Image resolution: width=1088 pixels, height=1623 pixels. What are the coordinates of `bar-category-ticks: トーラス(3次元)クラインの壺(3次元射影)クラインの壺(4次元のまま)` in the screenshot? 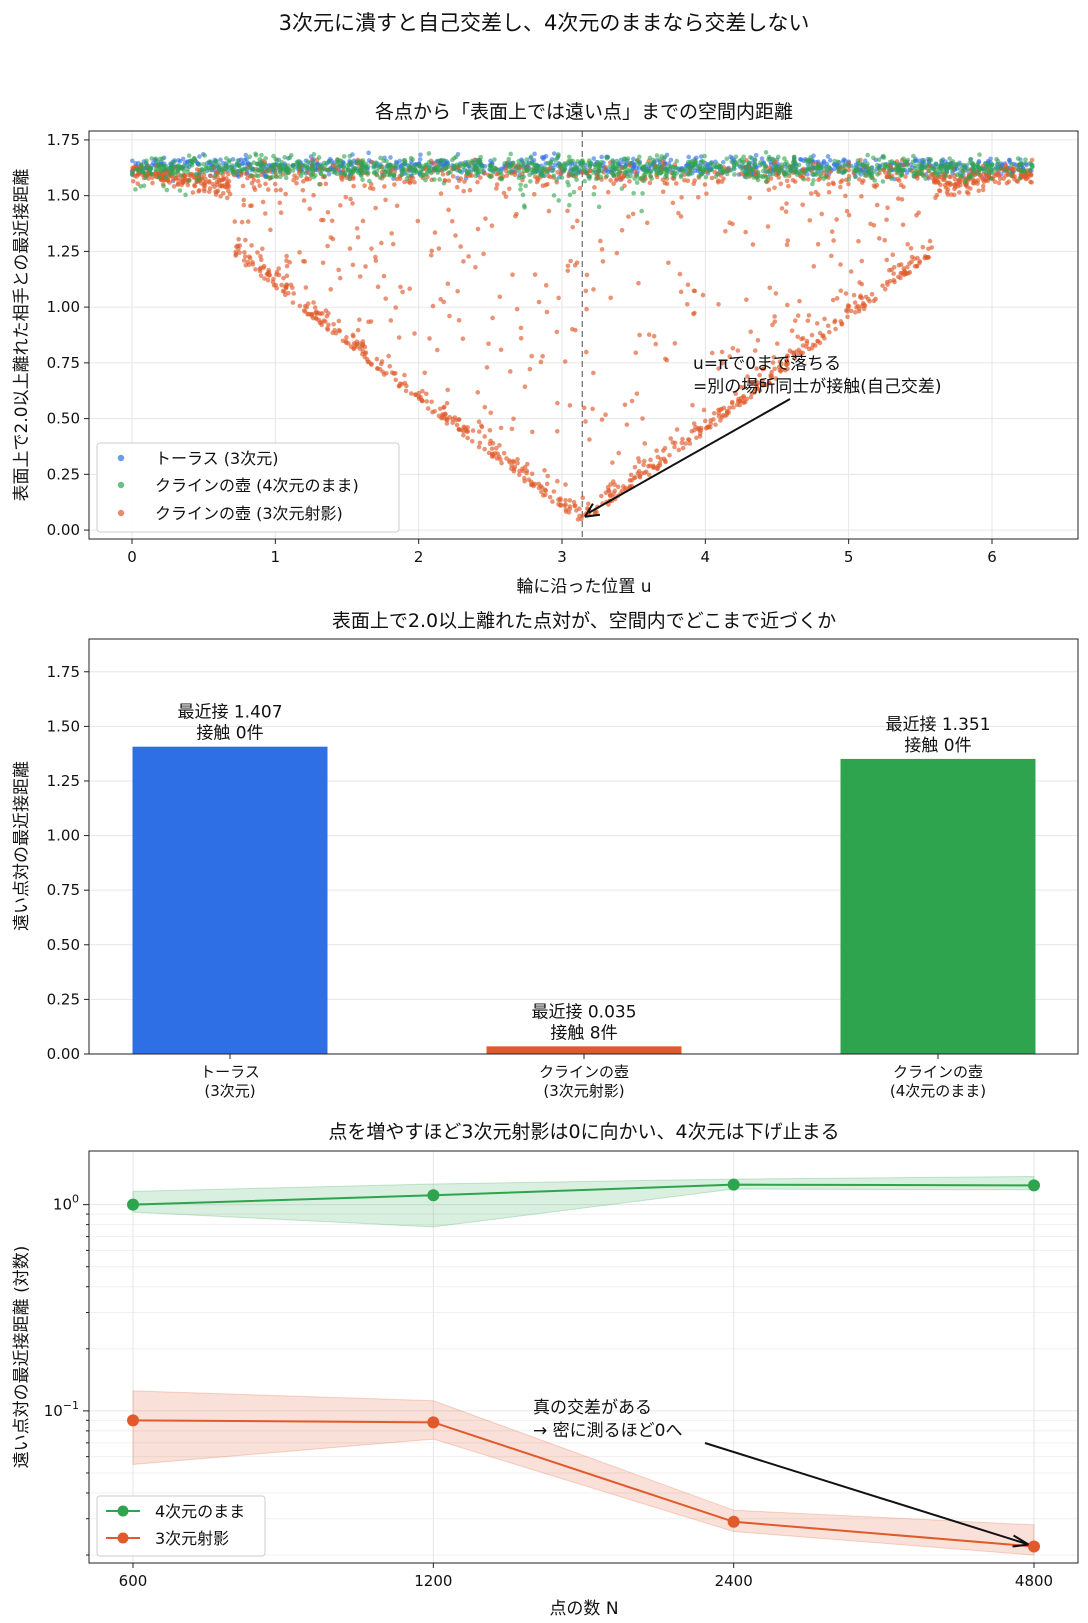 It's located at (593, 1077).